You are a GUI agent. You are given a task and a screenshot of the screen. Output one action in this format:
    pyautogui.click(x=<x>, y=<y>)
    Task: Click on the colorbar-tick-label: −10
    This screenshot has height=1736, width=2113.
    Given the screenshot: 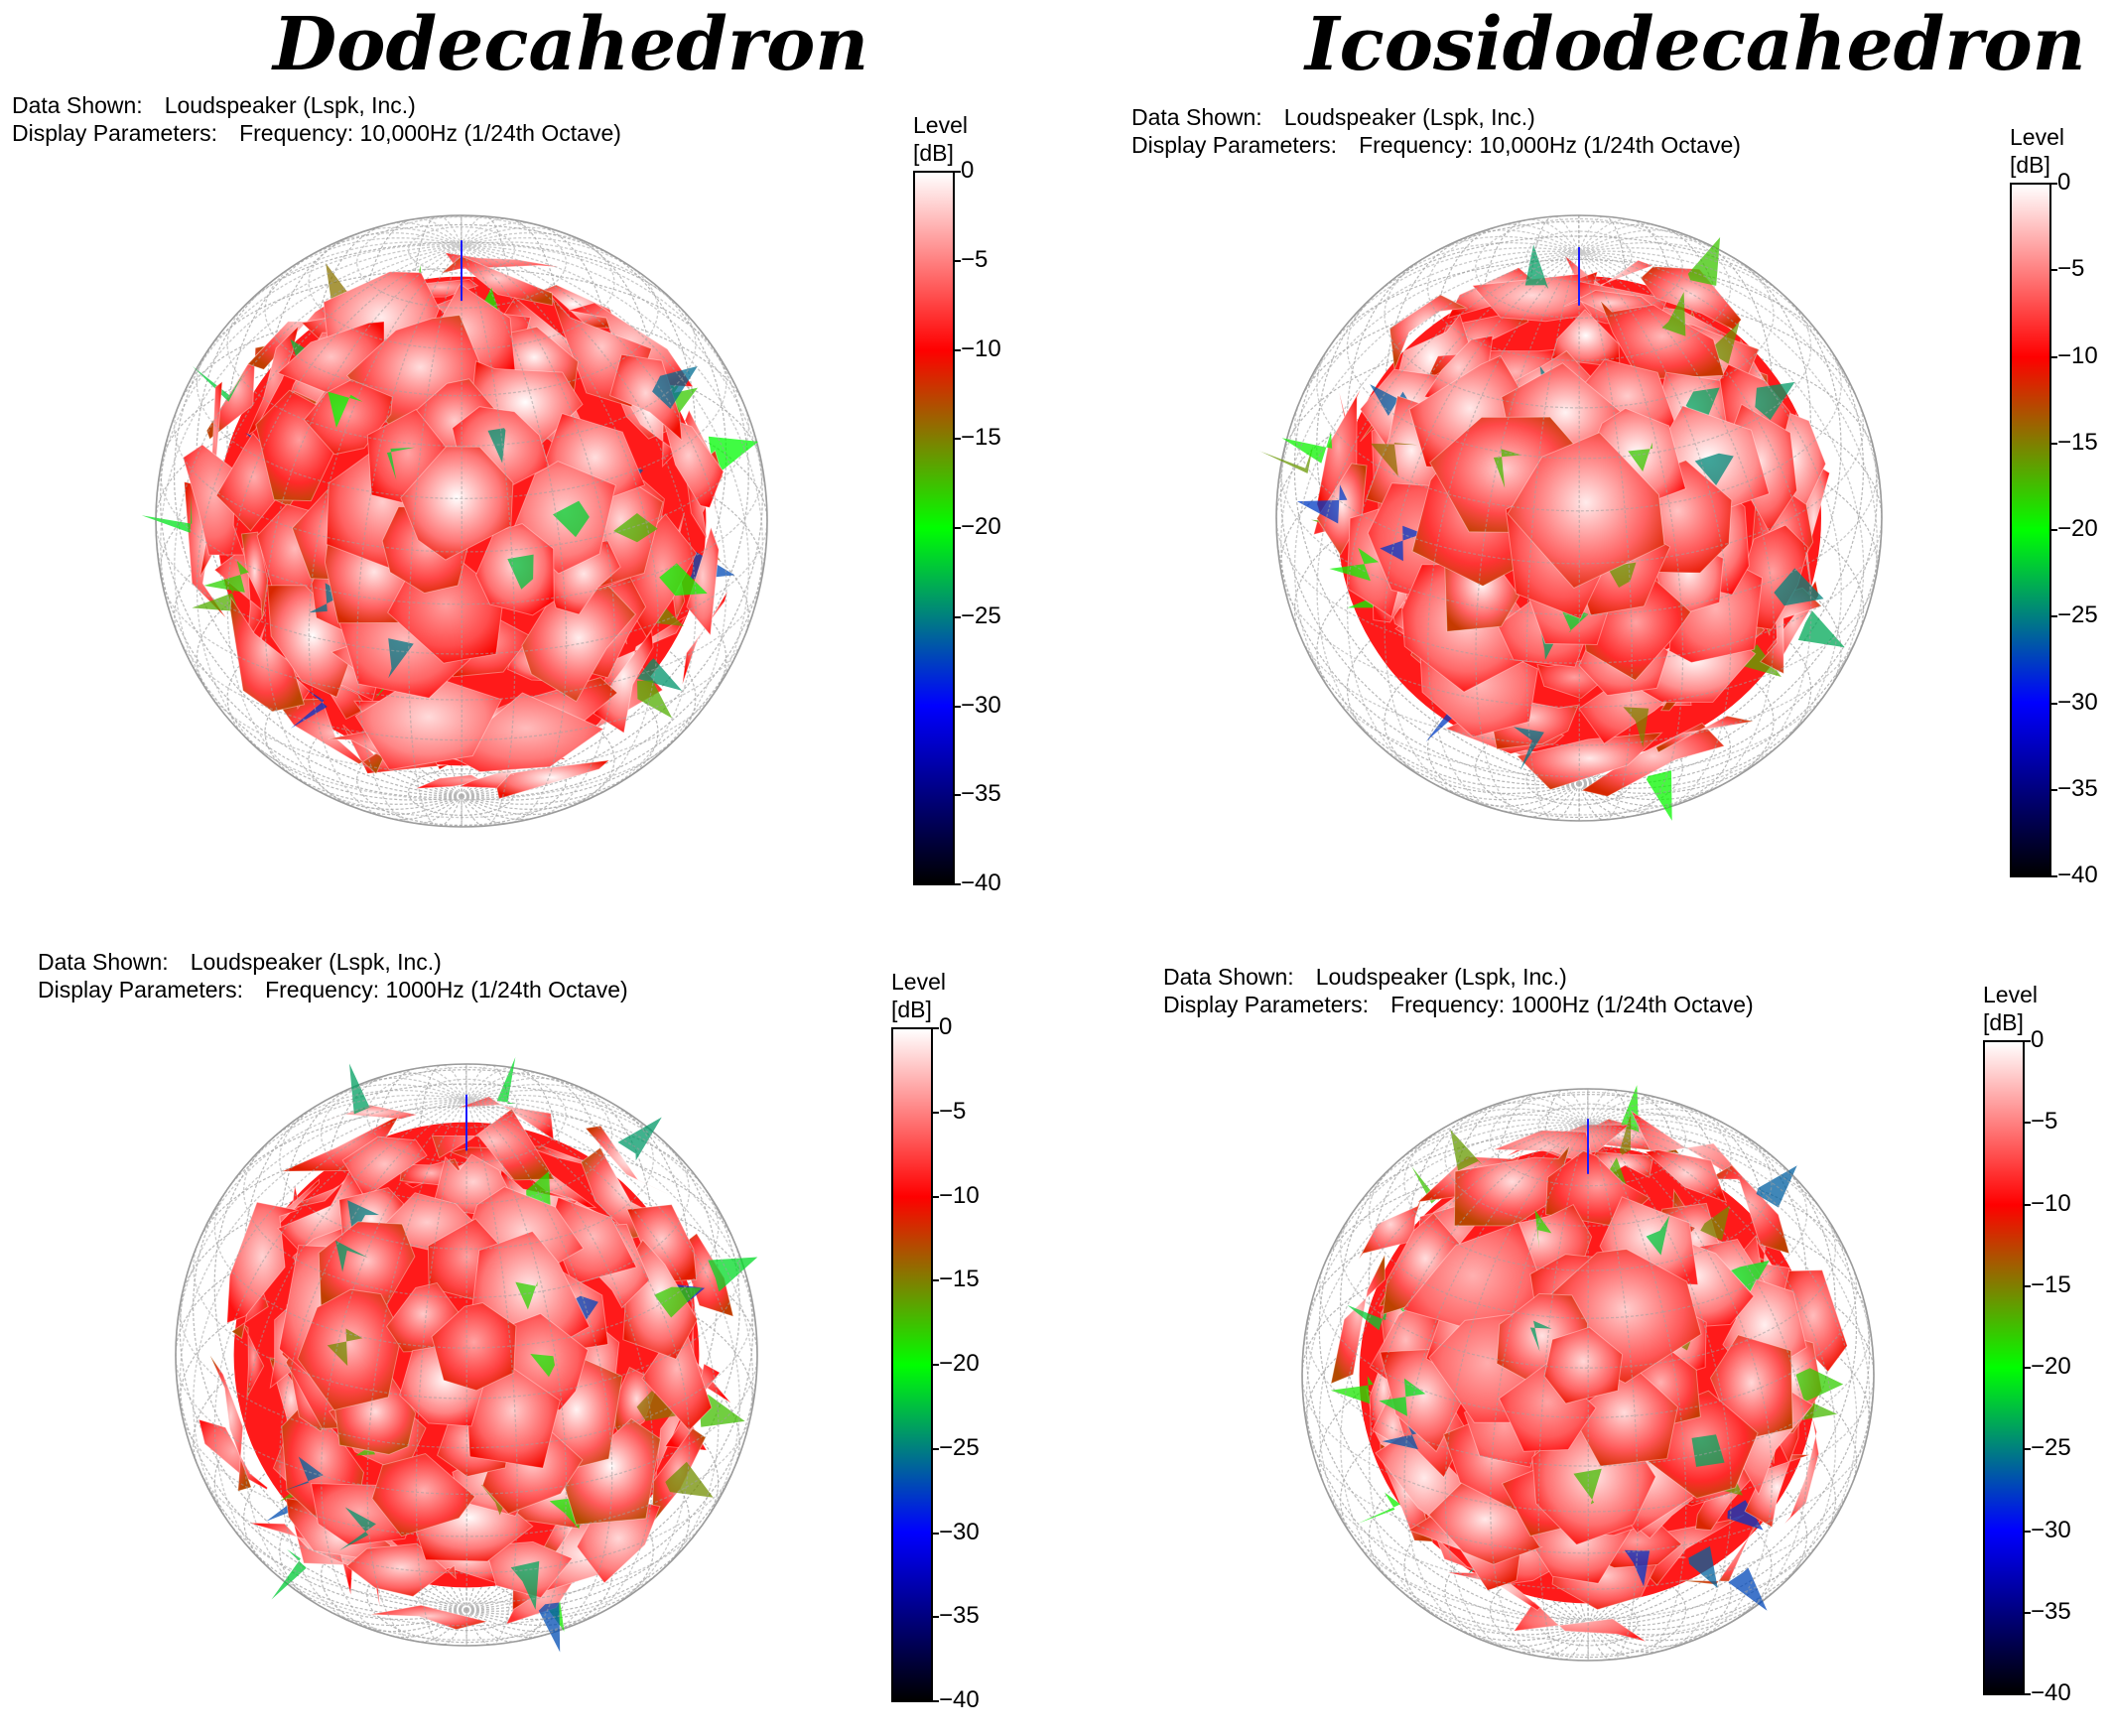 What is the action you would take?
    pyautogui.click(x=2051, y=1203)
    